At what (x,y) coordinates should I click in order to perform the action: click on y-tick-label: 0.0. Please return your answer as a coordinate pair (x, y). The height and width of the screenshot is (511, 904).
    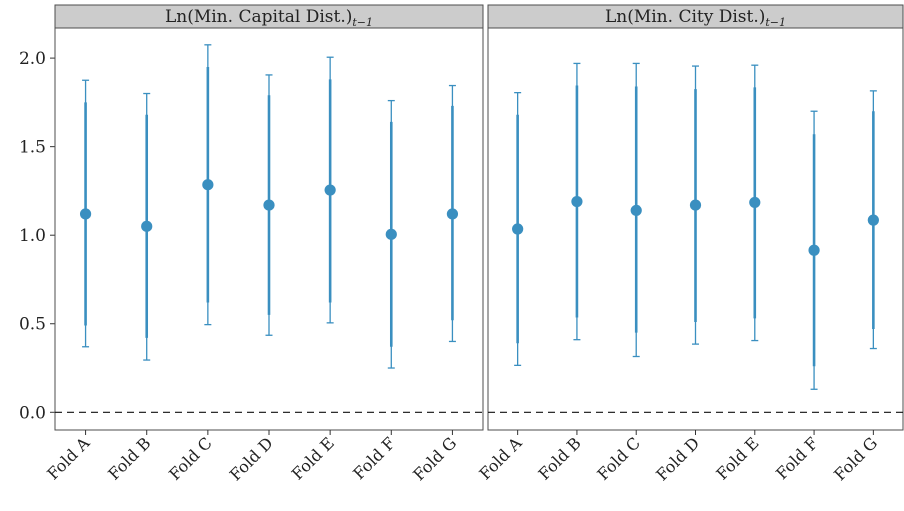
    Looking at the image, I should click on (32, 413).